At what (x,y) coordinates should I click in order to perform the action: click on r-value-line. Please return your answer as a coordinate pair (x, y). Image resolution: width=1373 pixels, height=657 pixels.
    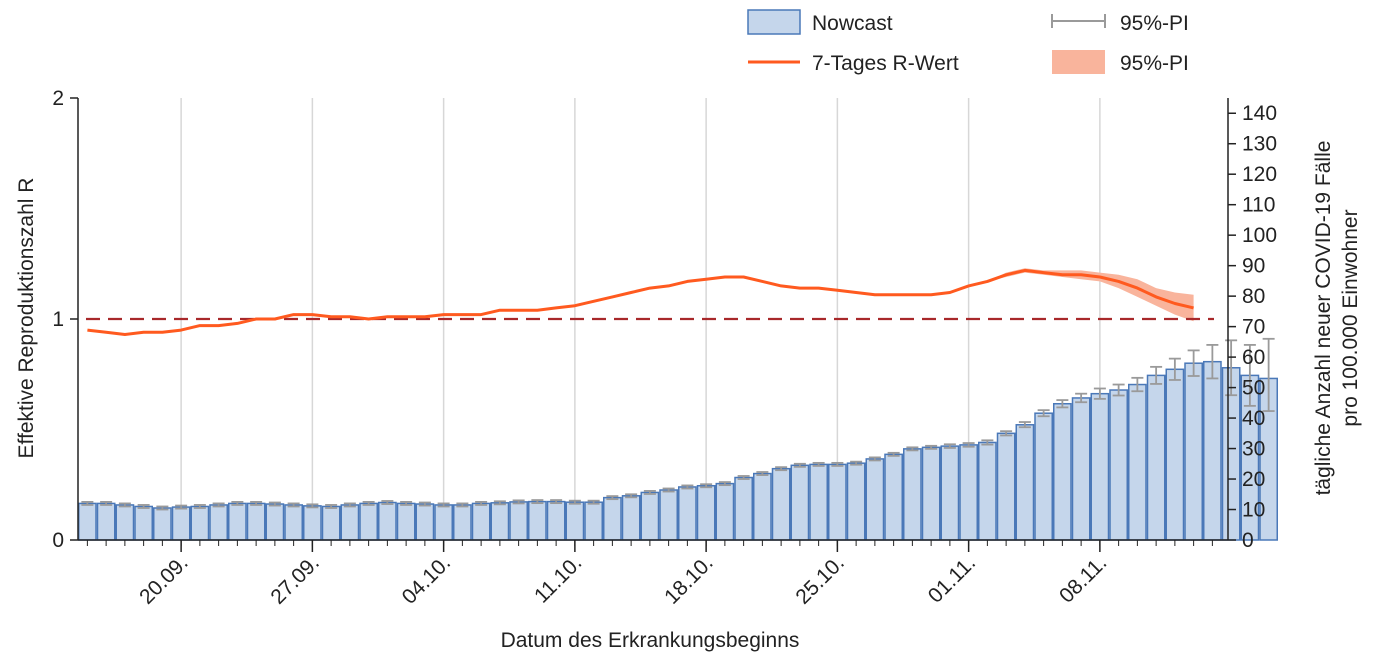
    Looking at the image, I should click on (640, 302).